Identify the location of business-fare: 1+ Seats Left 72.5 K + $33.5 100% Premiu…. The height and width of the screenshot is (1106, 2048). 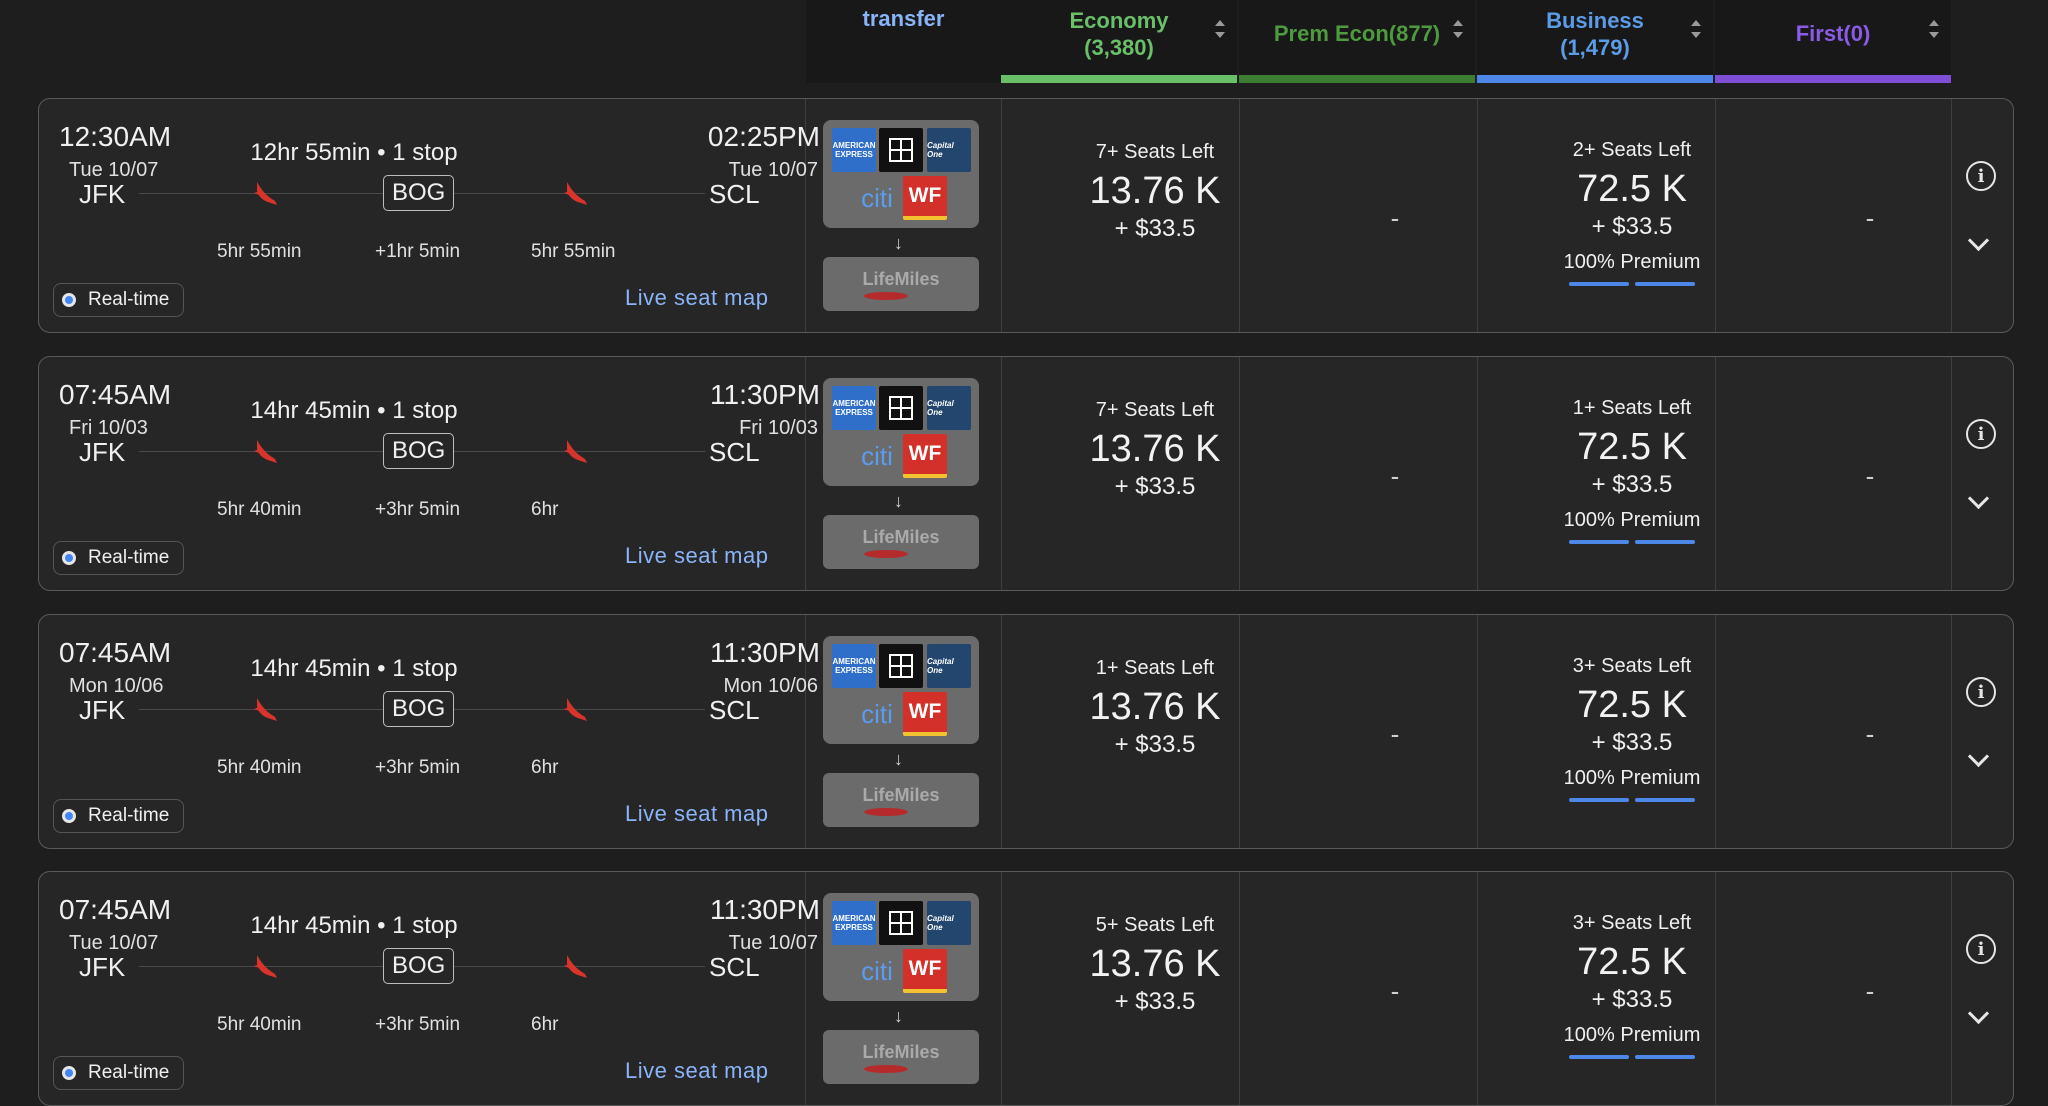
(1632, 450).